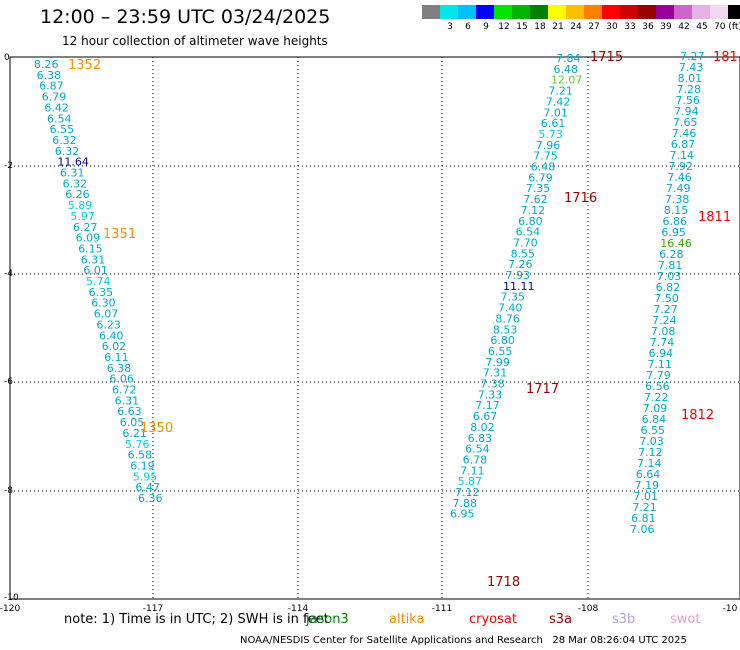  I want to click on wave-height-value: 7.28, so click(689, 89).